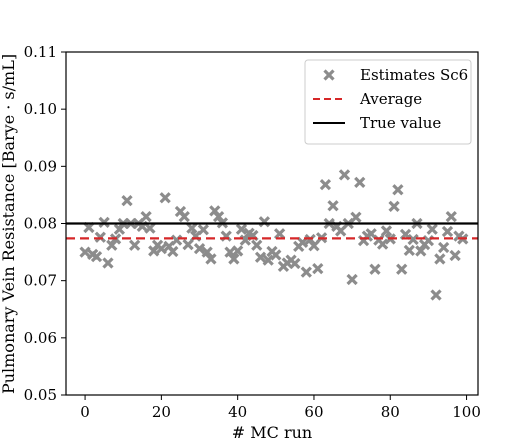 The image size is (532, 443). I want to click on reference-lines, so click(272, 231).